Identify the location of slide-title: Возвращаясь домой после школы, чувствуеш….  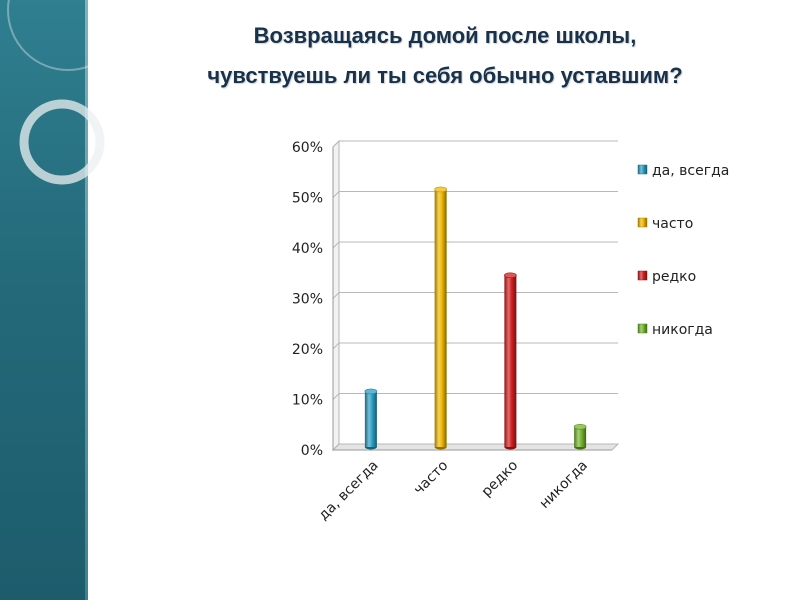
(445, 56).